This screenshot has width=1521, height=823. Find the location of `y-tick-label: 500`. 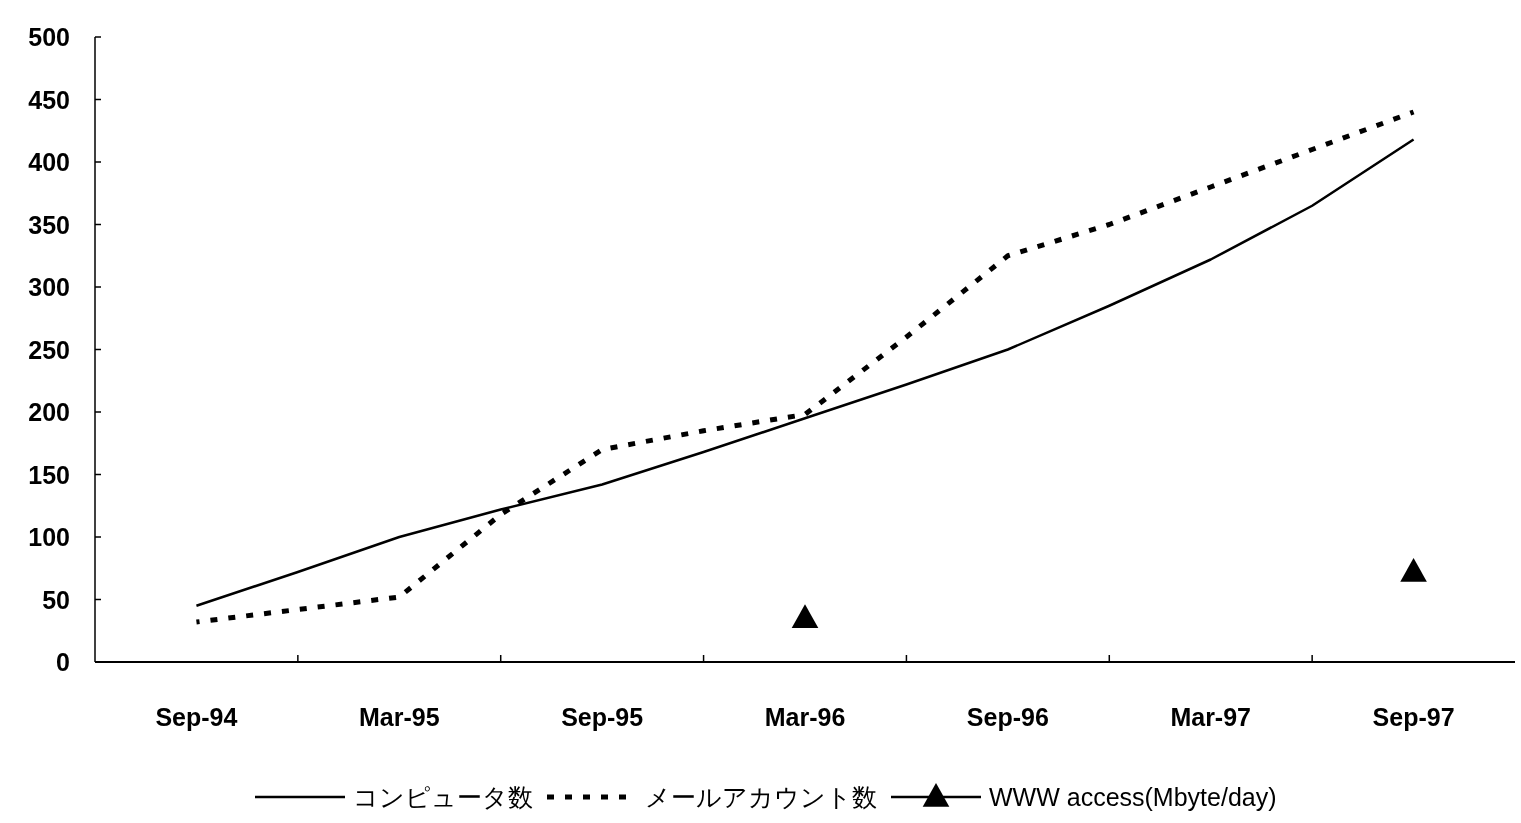

y-tick-label: 500 is located at coordinates (49, 37).